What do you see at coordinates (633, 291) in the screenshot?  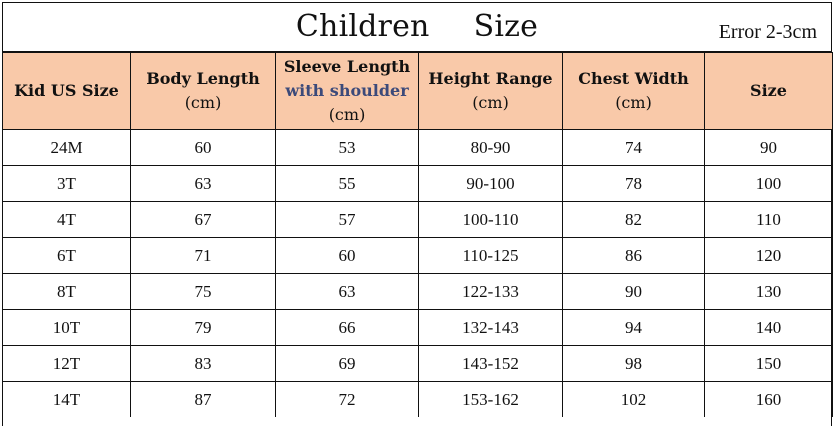 I see `cell-chest-width: 90` at bounding box center [633, 291].